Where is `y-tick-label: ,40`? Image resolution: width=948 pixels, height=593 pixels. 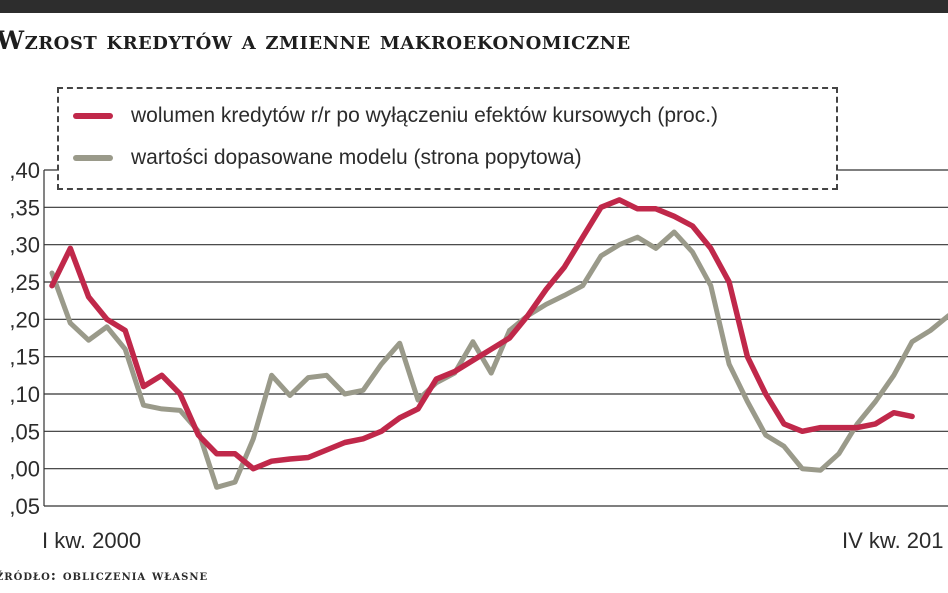
y-tick-label: ,40 is located at coordinates (24, 170).